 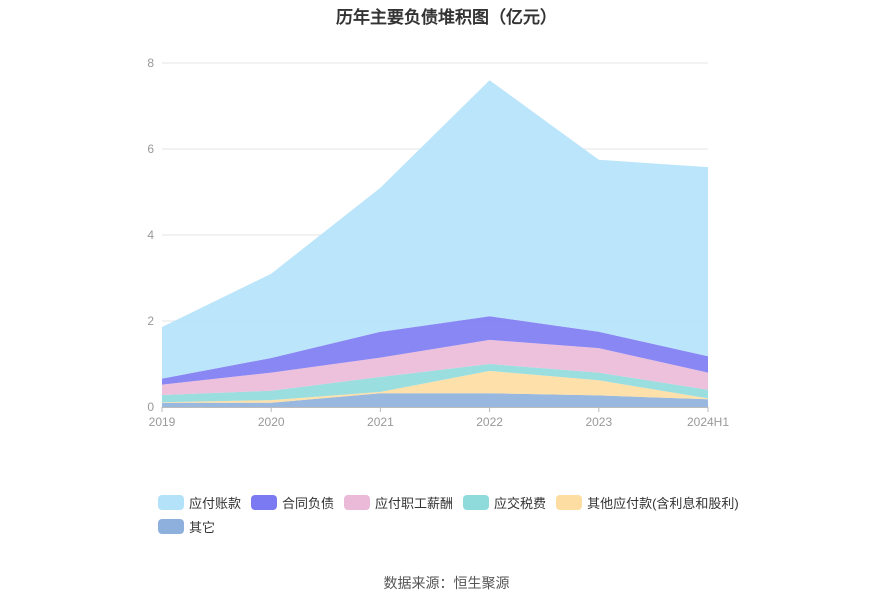 I want to click on legend-item: 合同负债, so click(x=293, y=502).